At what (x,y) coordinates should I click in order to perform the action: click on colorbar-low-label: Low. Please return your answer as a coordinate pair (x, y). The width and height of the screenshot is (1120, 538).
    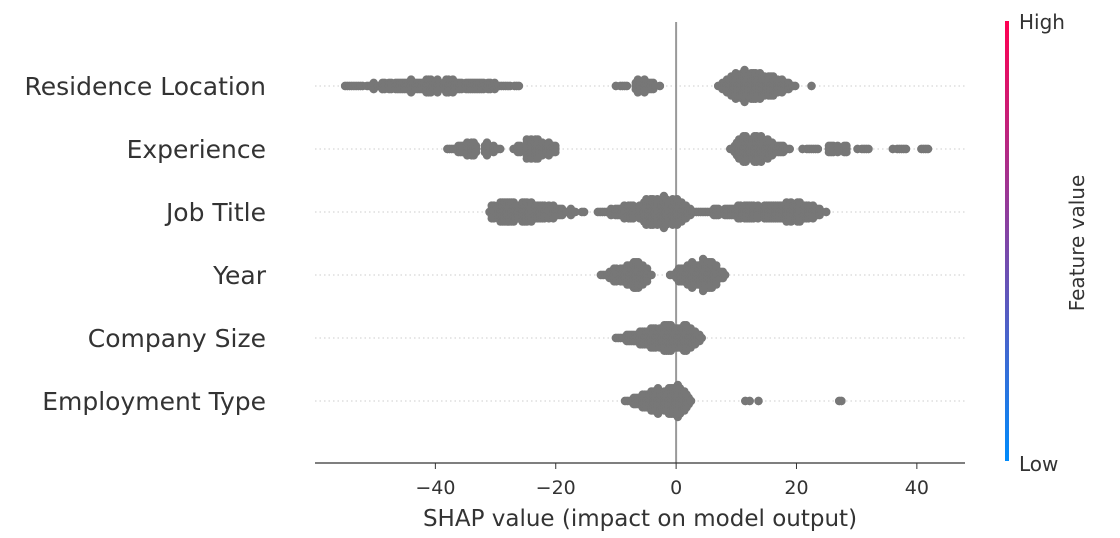
    Looking at the image, I should click on (1038, 464).